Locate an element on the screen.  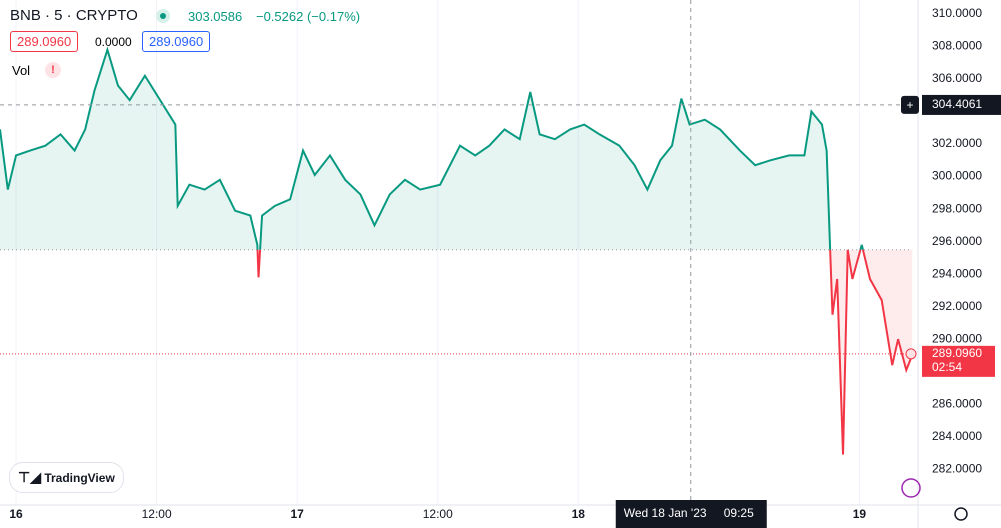
last-price-dot is located at coordinates (911, 354).